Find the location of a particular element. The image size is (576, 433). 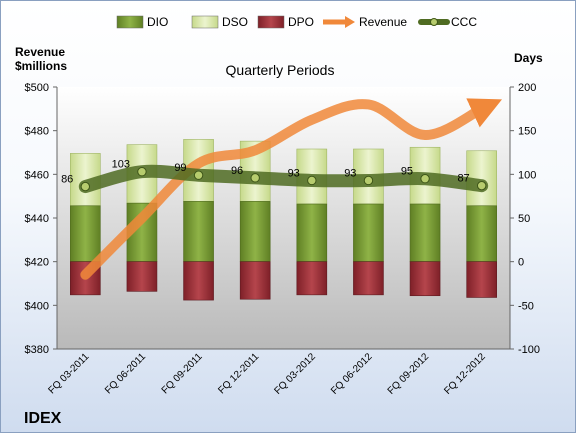

legend-swatch-dso is located at coordinates (205, 22).